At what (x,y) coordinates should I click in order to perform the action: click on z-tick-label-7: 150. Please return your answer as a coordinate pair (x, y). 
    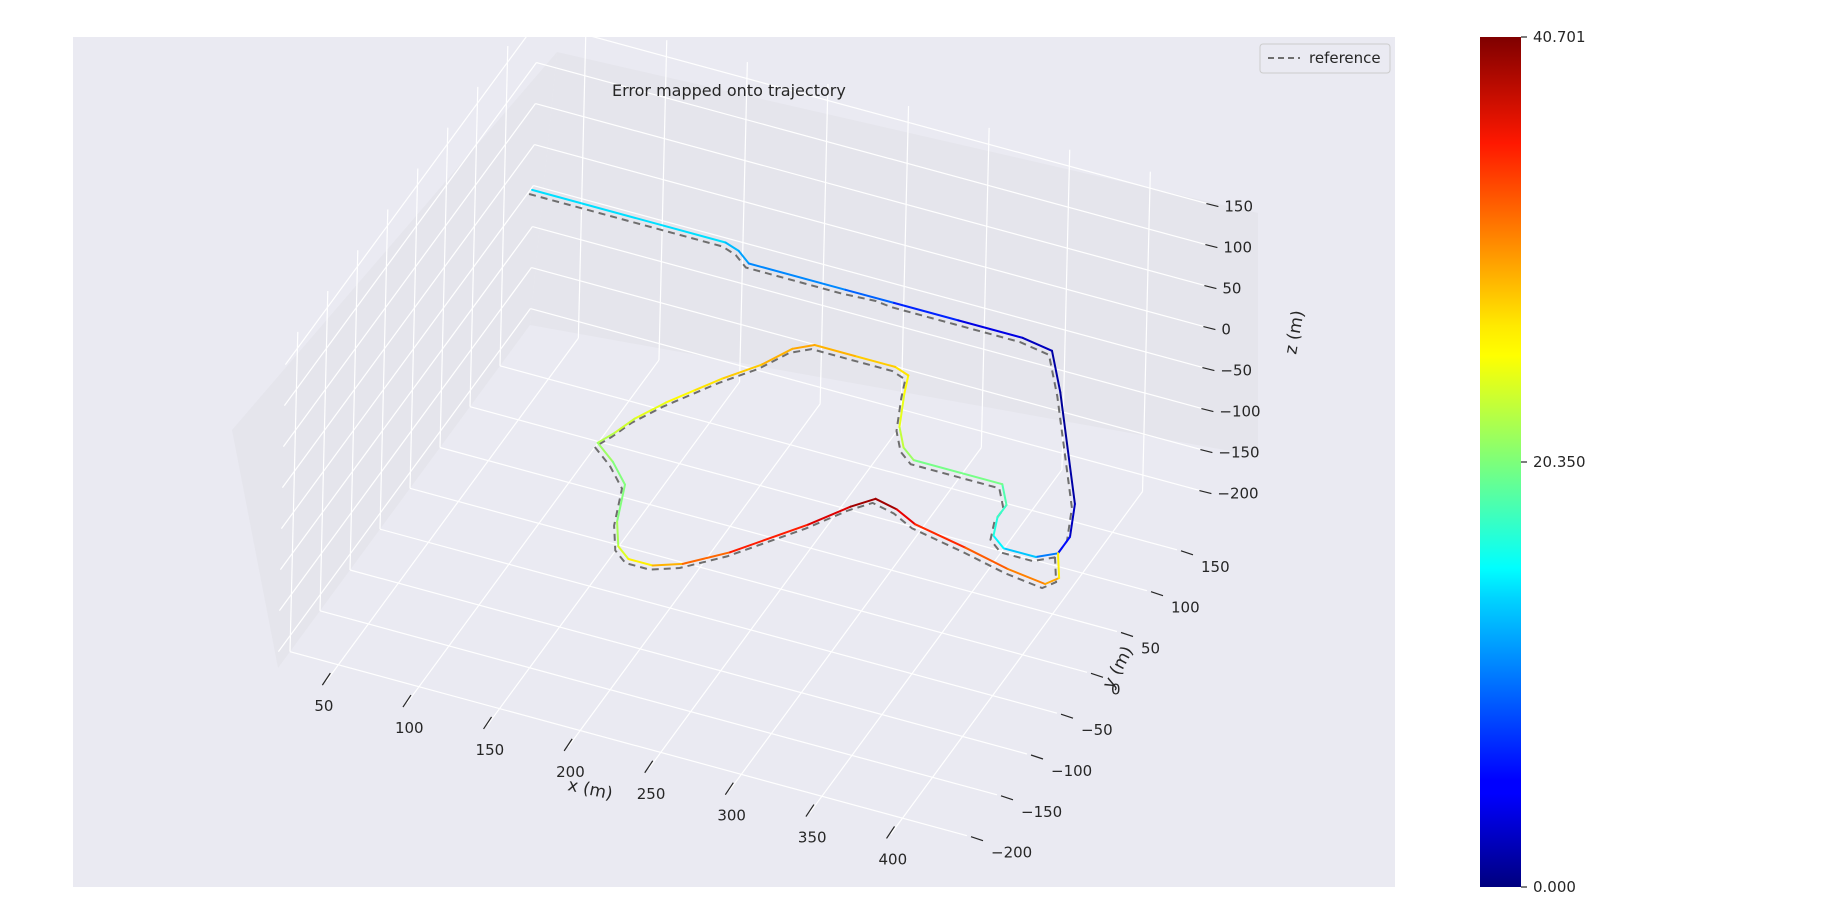
    Looking at the image, I should click on (1238, 207).